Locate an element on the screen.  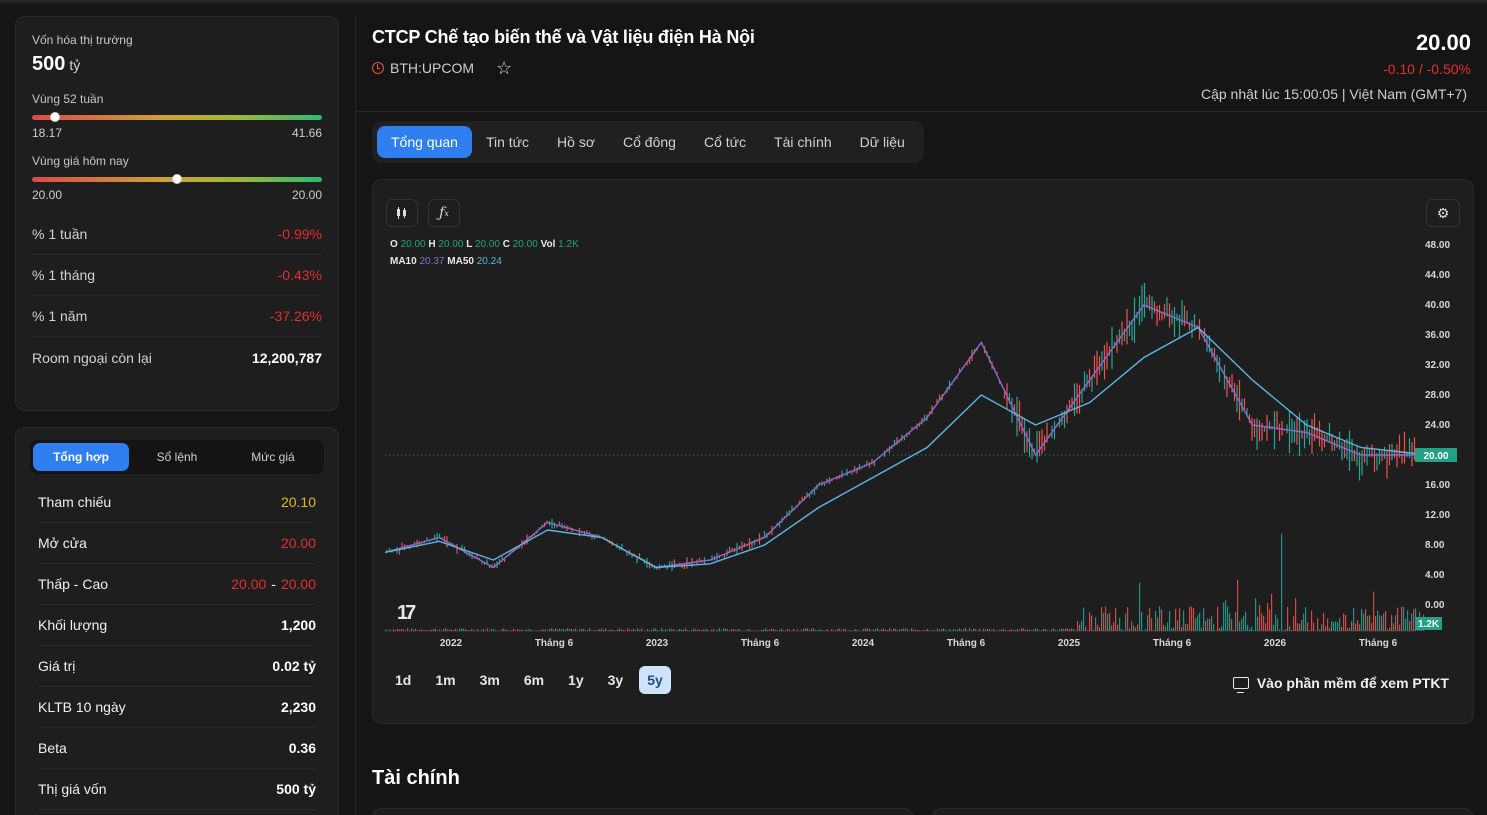
tab-dividends: Cổ tức is located at coordinates (725, 142).